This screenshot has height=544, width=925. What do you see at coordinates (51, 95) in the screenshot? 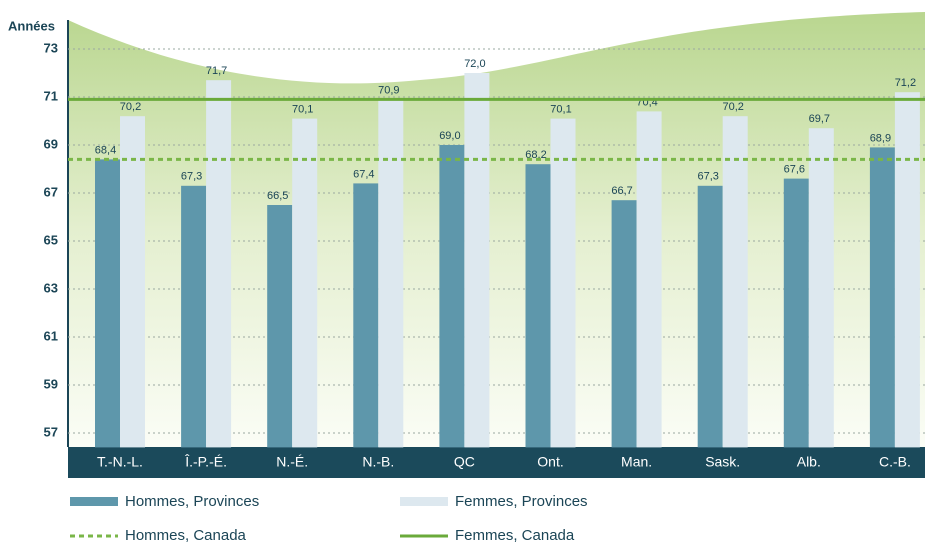
I see `y-tick-label: 71` at bounding box center [51, 95].